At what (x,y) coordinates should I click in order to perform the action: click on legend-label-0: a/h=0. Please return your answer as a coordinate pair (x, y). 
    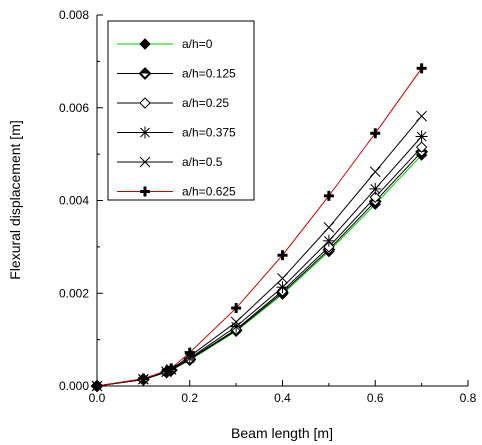
    Looking at the image, I should click on (197, 44).